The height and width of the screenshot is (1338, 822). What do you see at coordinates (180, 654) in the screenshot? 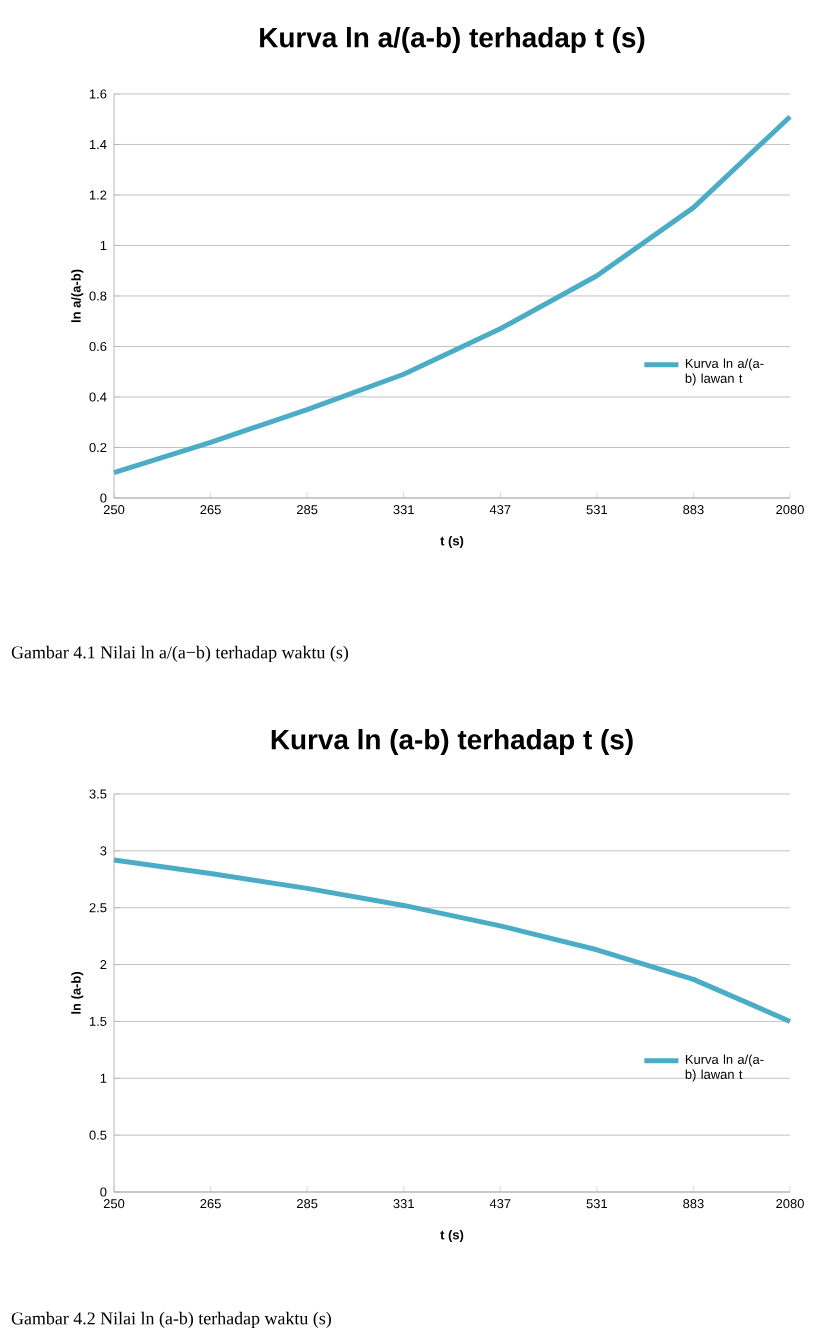
I see `text: Gambar 4.1 Nilai ln a/(a−b) terhadap waktu (s)` at bounding box center [180, 654].